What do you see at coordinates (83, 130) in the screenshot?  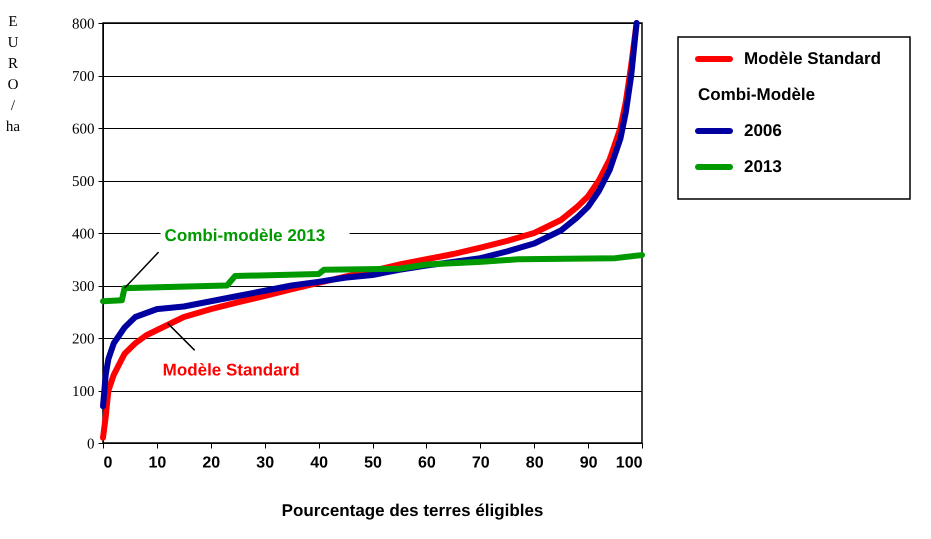 I see `y-tick-label: 600` at bounding box center [83, 130].